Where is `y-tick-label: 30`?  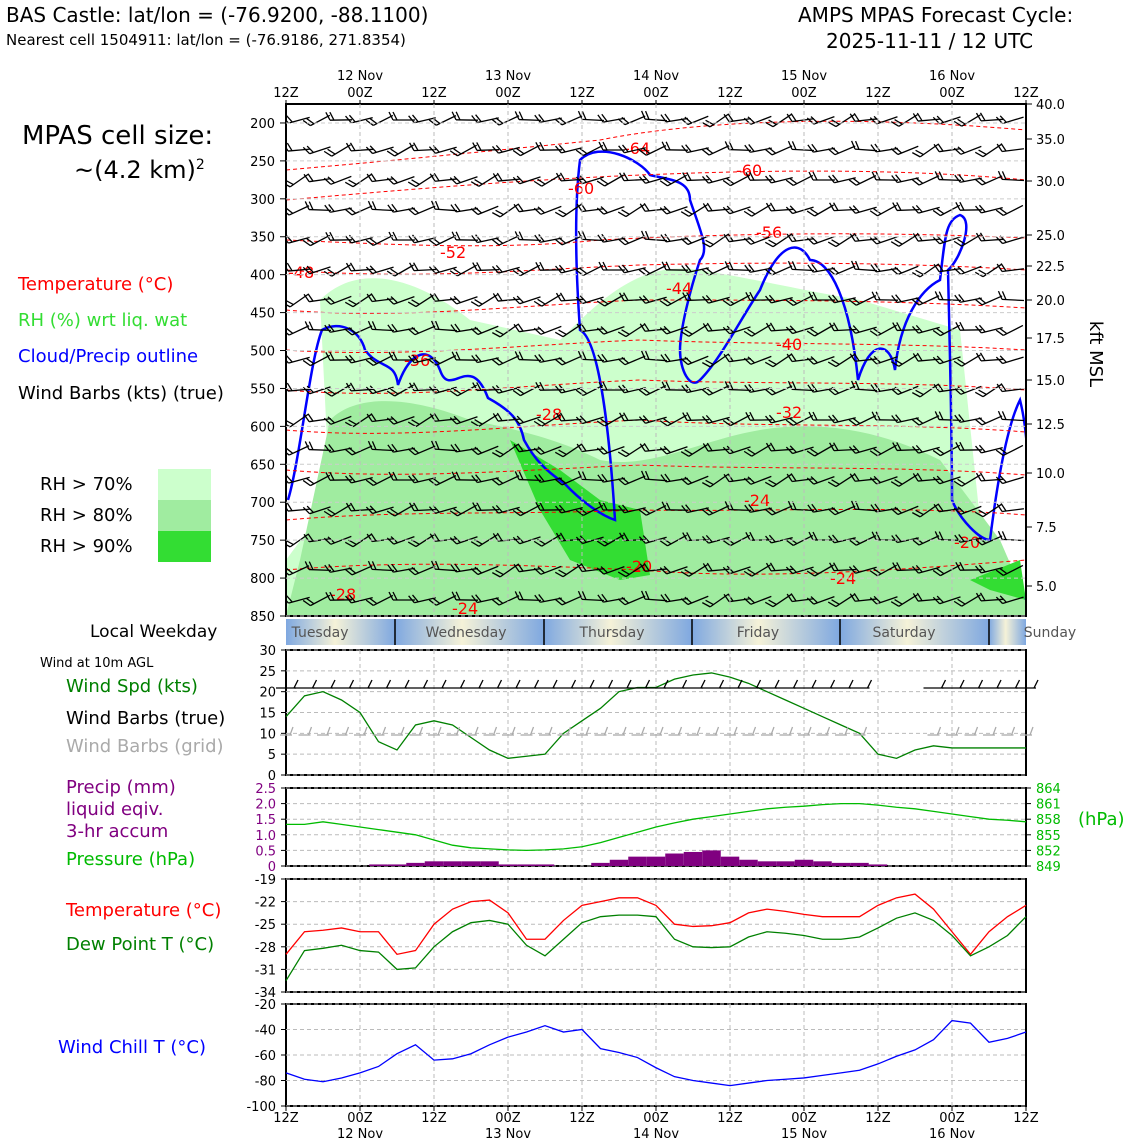 y-tick-label: 30 is located at coordinates (267, 651).